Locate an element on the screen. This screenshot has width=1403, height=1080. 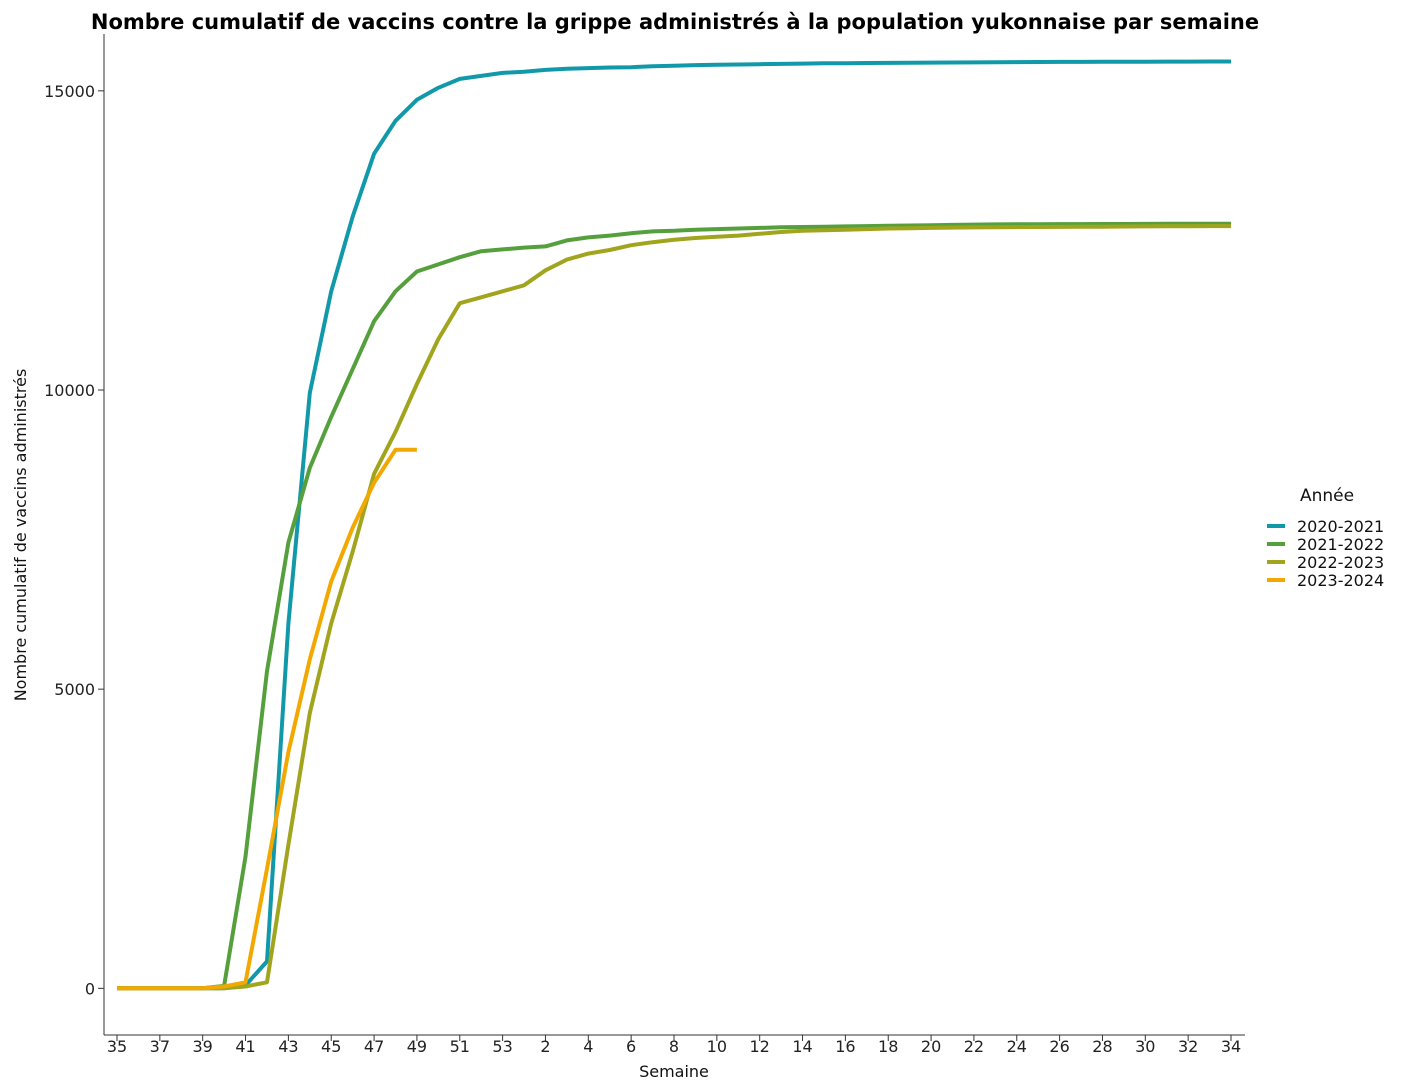
y-tick-label: 5000 is located at coordinates (74, 689).